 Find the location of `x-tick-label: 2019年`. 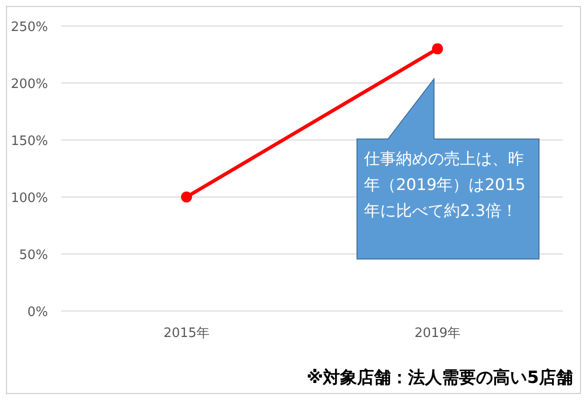

x-tick-label: 2019年 is located at coordinates (437, 333).